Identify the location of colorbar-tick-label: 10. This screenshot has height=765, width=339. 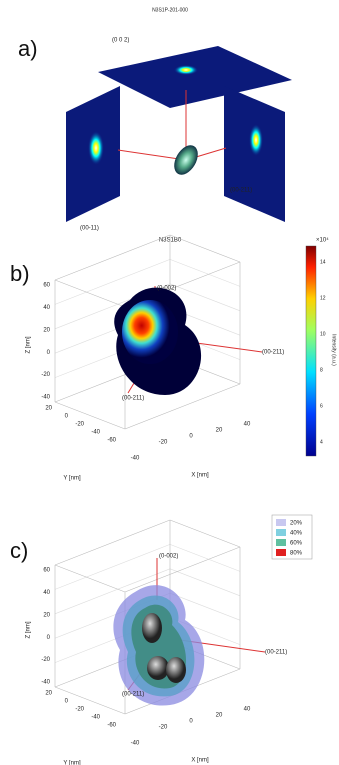
(323, 334).